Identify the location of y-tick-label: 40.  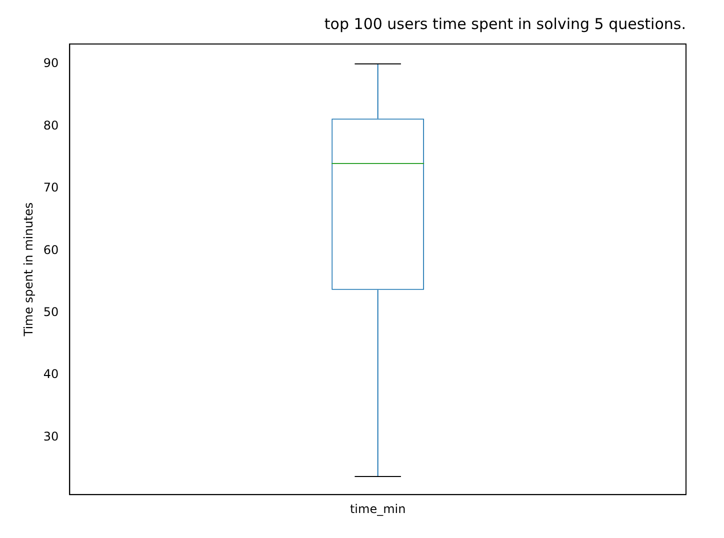
(51, 374).